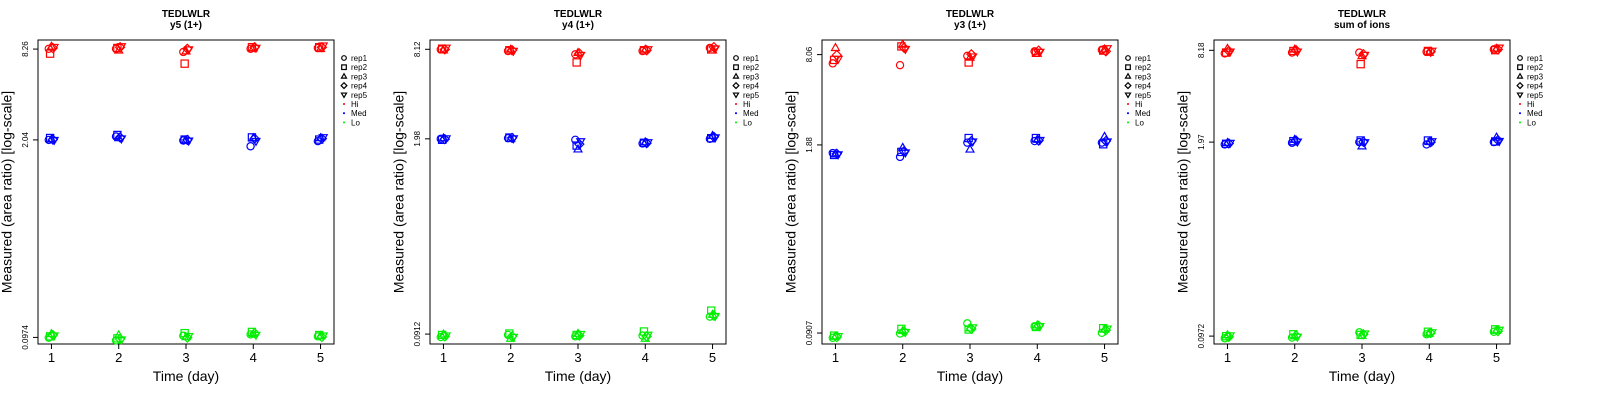 Image resolution: width=1600 pixels, height=405 pixels. I want to click on y-tick-label: 0.0974, so click(25, 337).